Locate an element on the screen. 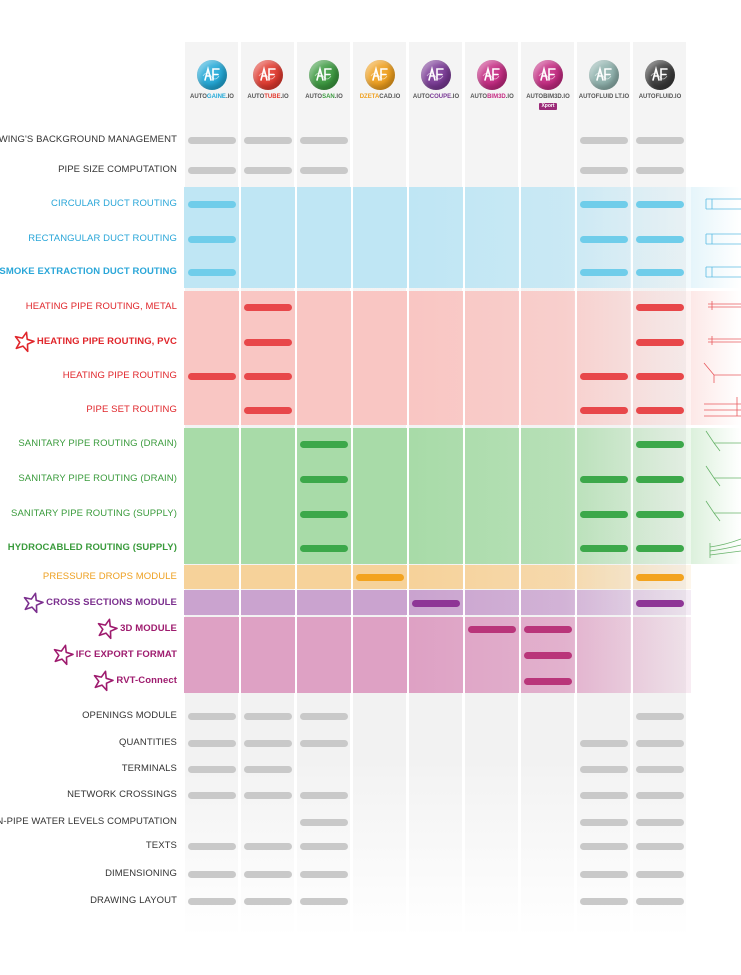 This screenshot has width=741, height=975. feature-label: RVT-Connect is located at coordinates (146, 680).